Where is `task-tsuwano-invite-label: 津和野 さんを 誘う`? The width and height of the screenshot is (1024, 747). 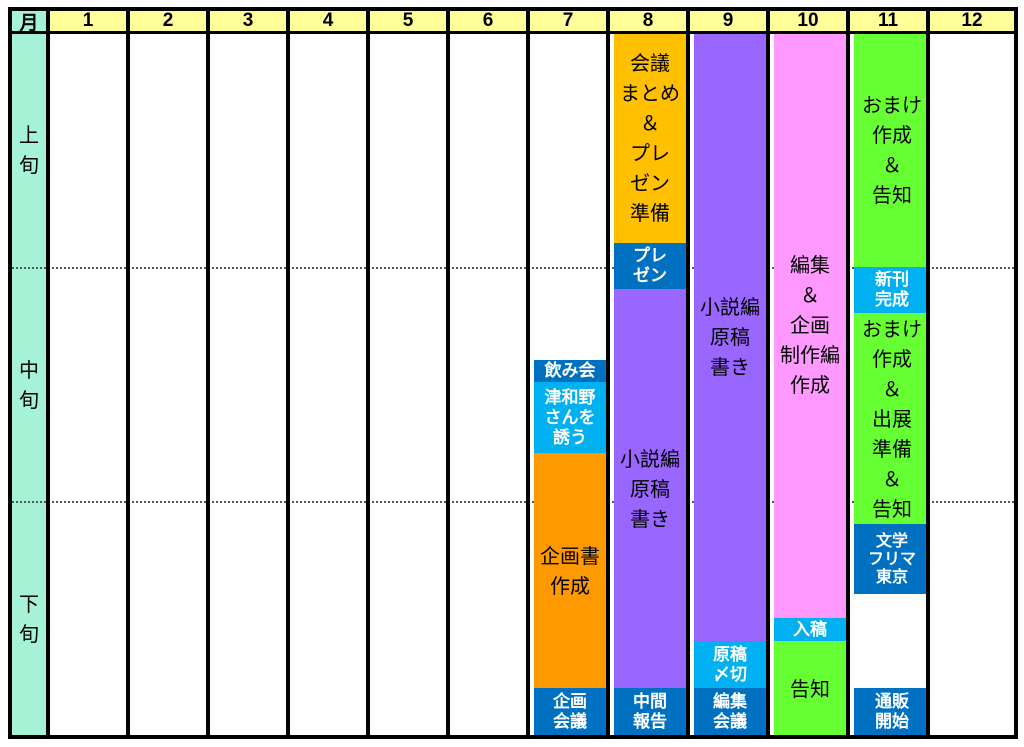
task-tsuwano-invite-label: 津和野 さんを 誘う is located at coordinates (570, 417).